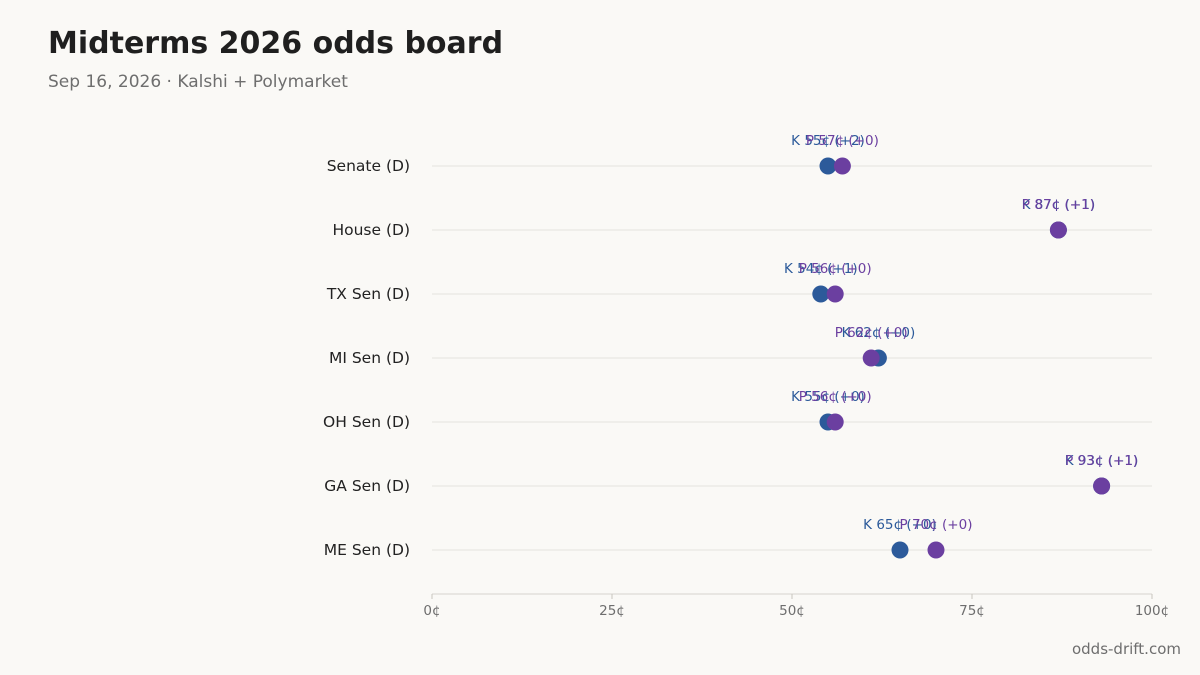 This screenshot has width=1200, height=675. What do you see at coordinates (1152, 611) in the screenshot?
I see `x-tick-label: 100¢` at bounding box center [1152, 611].